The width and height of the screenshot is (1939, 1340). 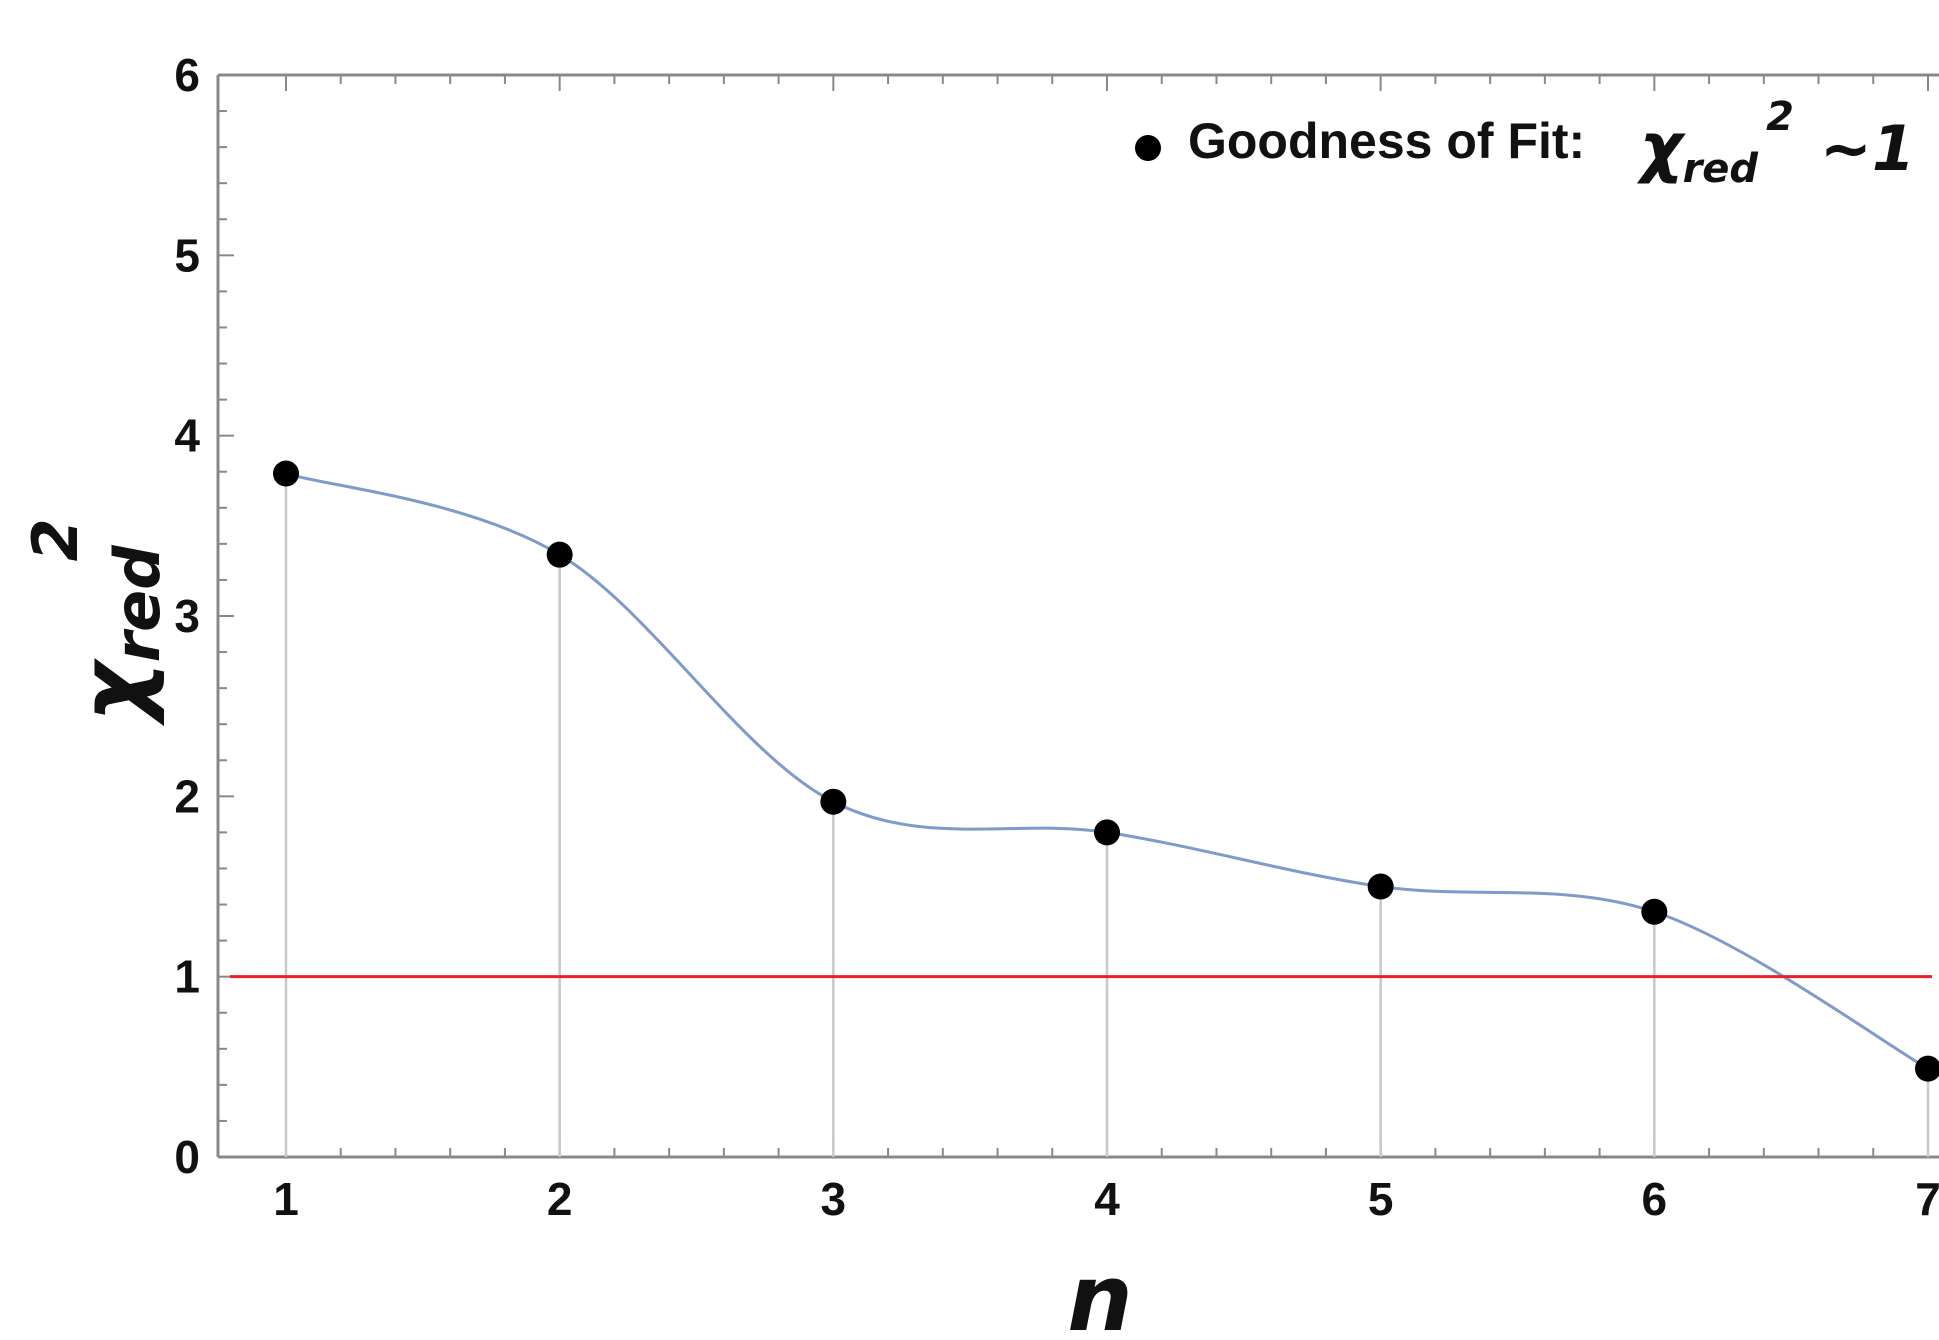 What do you see at coordinates (1386, 141) in the screenshot?
I see `legend-label: Goodness of Fit:` at bounding box center [1386, 141].